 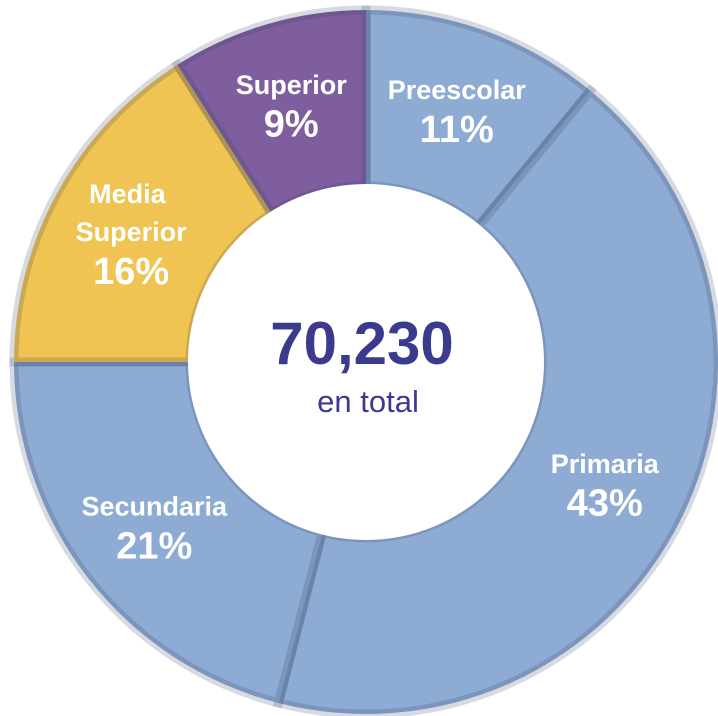 I want to click on slice-value-label: 43%, so click(x=605, y=504).